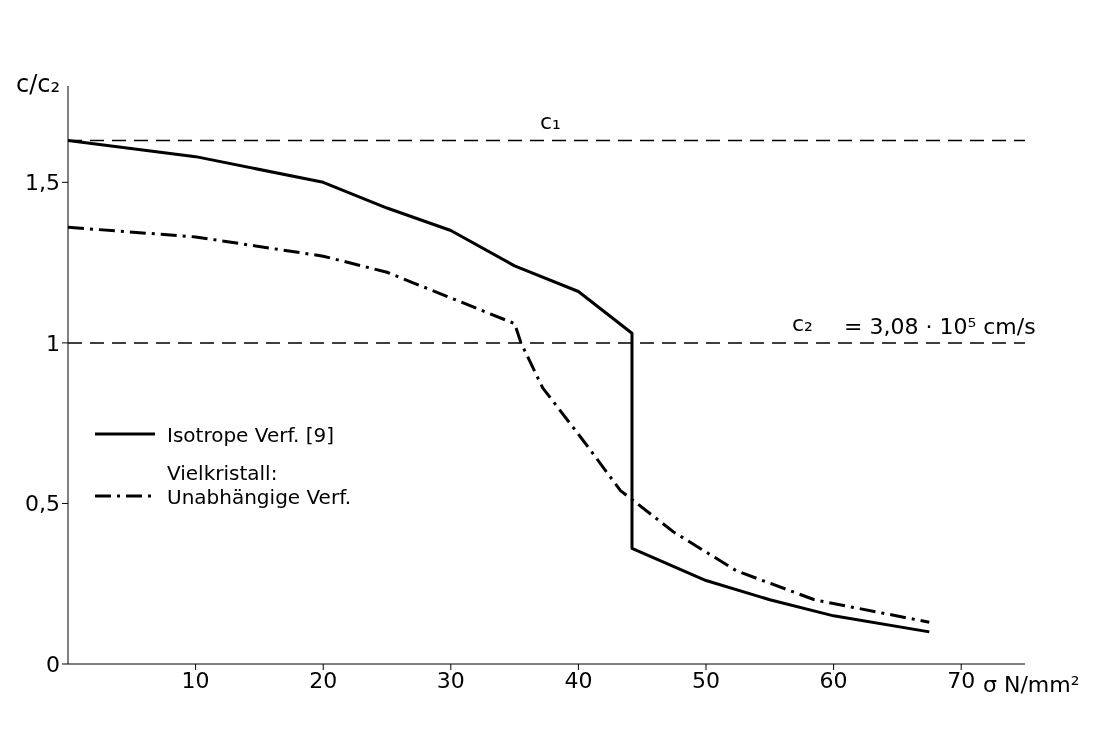  What do you see at coordinates (1031, 684) in the screenshot?
I see `x-axis-title: σ N/mm²` at bounding box center [1031, 684].